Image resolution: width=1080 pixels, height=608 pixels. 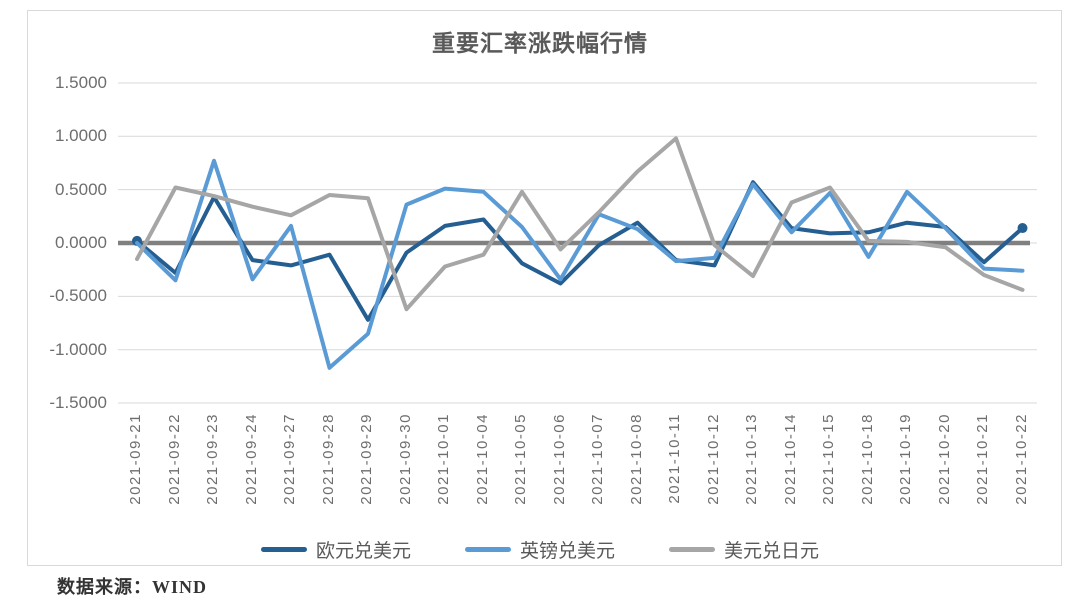 What do you see at coordinates (289, 459) in the screenshot?
I see `x-tick-label: 2021-09-27` at bounding box center [289, 459].